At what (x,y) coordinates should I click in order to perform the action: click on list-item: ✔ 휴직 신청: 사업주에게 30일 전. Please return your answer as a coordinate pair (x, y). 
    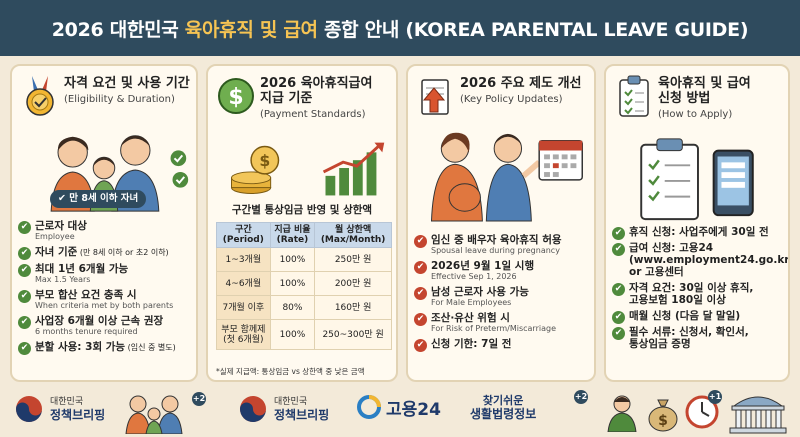
    Looking at the image, I should click on (698, 233).